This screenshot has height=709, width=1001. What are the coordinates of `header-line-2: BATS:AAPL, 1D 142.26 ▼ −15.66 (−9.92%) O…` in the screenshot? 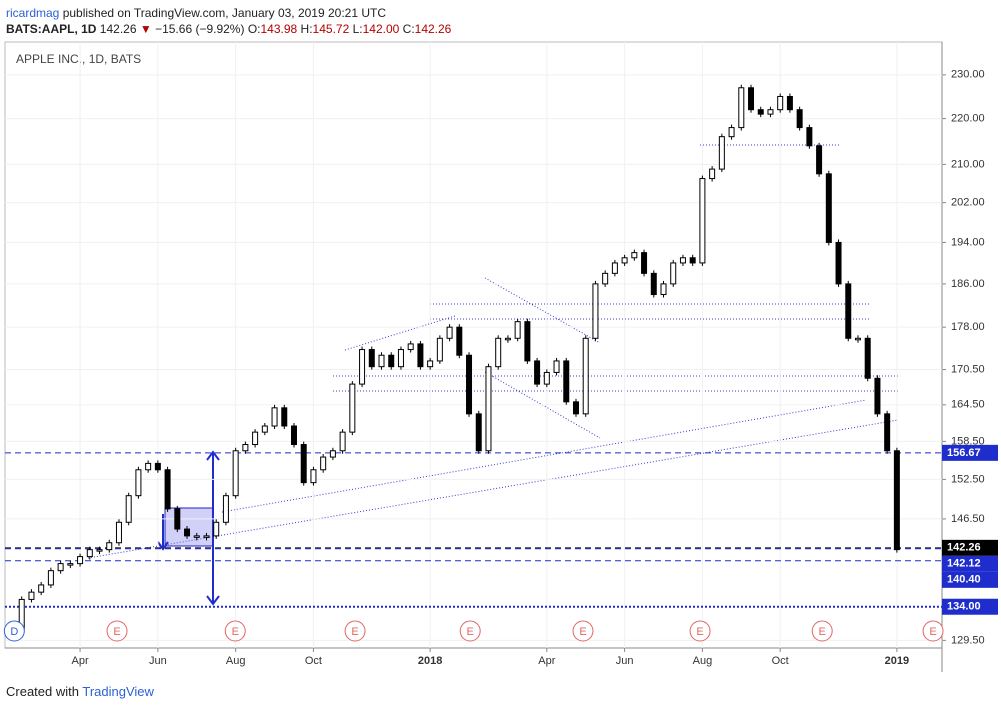 It's located at (228, 29).